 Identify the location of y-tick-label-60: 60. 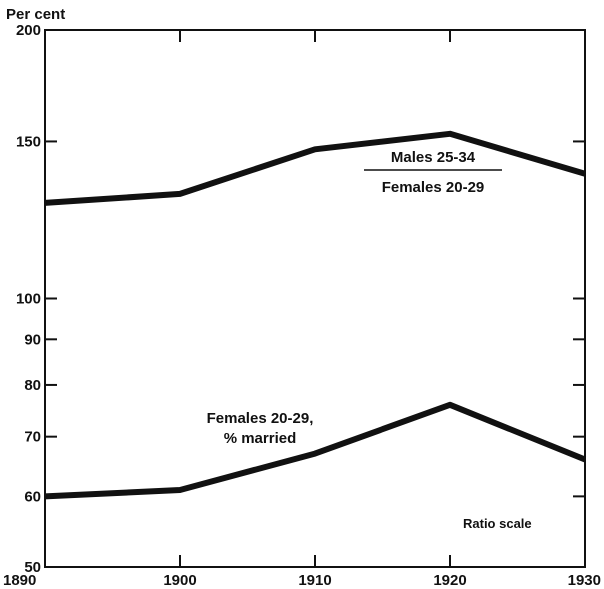
(32, 496).